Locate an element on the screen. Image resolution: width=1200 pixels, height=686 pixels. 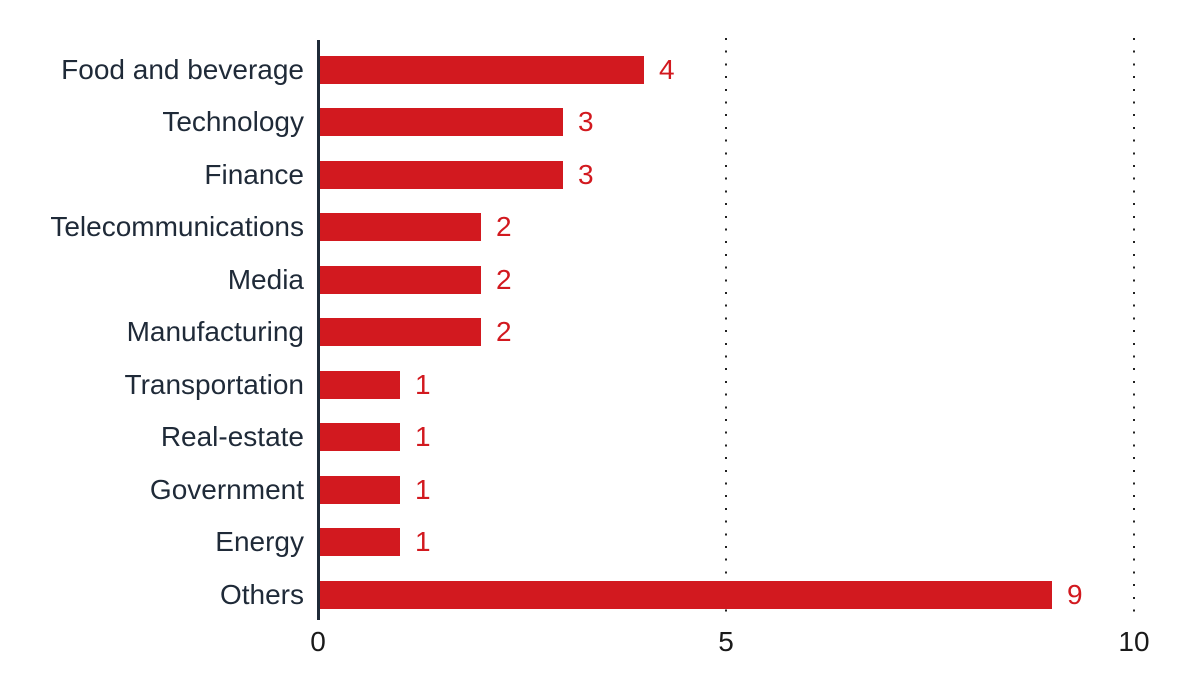
category-label: Others is located at coordinates (261, 594).